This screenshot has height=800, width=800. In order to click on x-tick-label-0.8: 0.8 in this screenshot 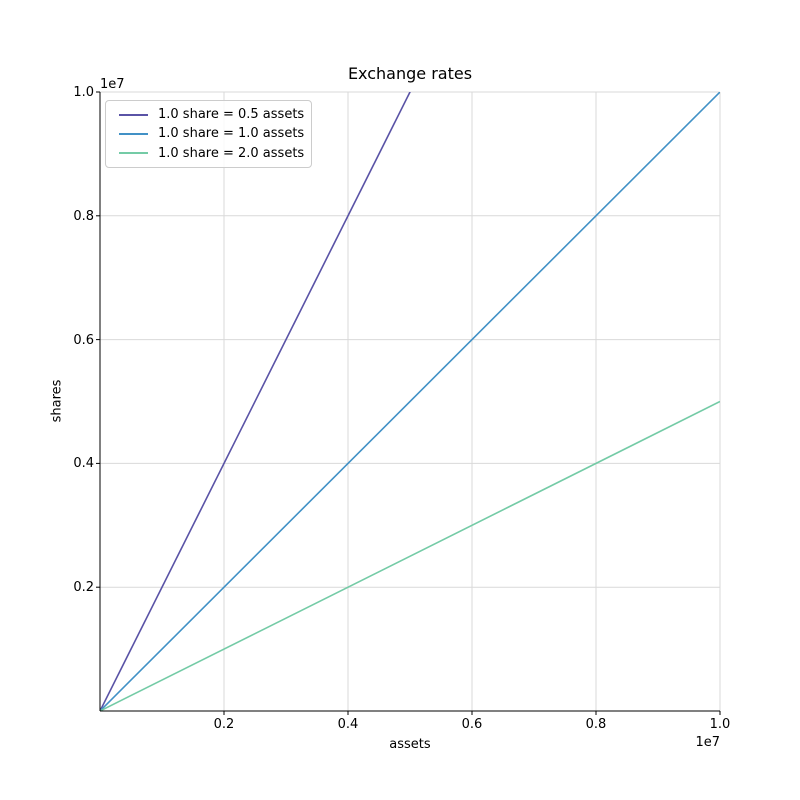, I will do `click(596, 724)`.